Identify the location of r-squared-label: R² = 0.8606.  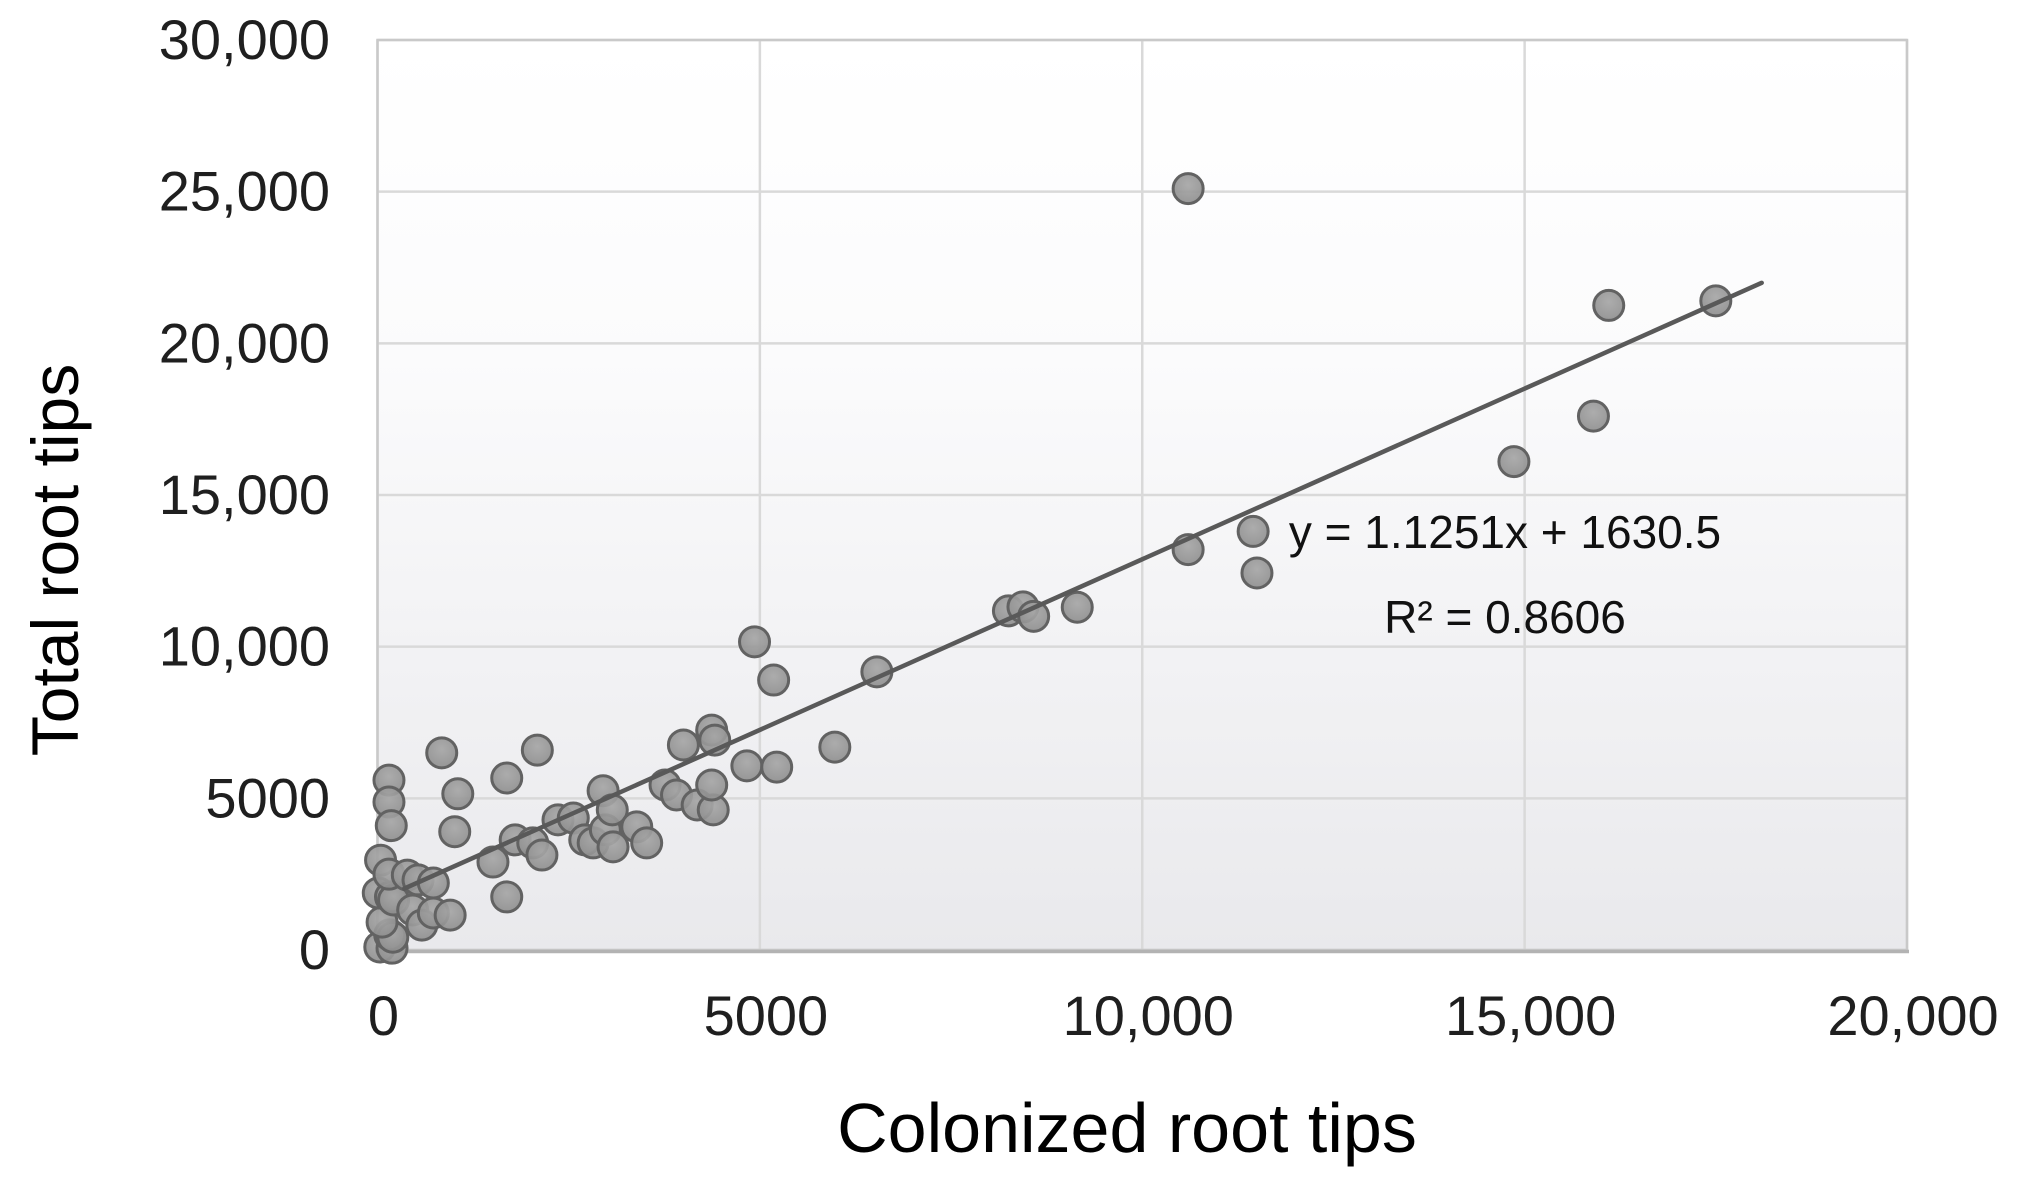
(1505, 617).